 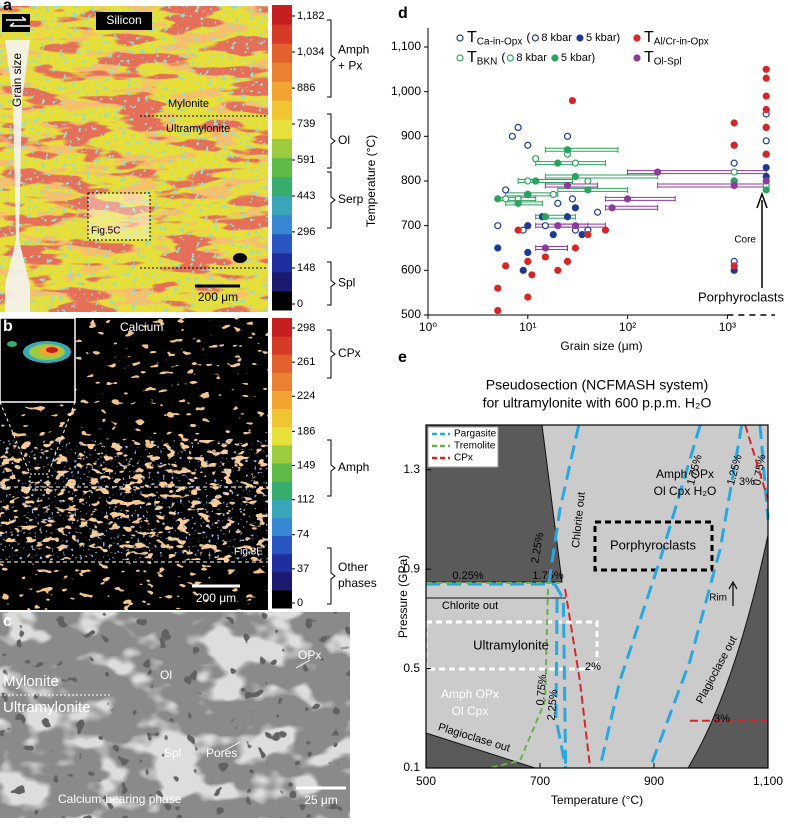 What do you see at coordinates (718, 598) in the screenshot?
I see `annotation: Rim` at bounding box center [718, 598].